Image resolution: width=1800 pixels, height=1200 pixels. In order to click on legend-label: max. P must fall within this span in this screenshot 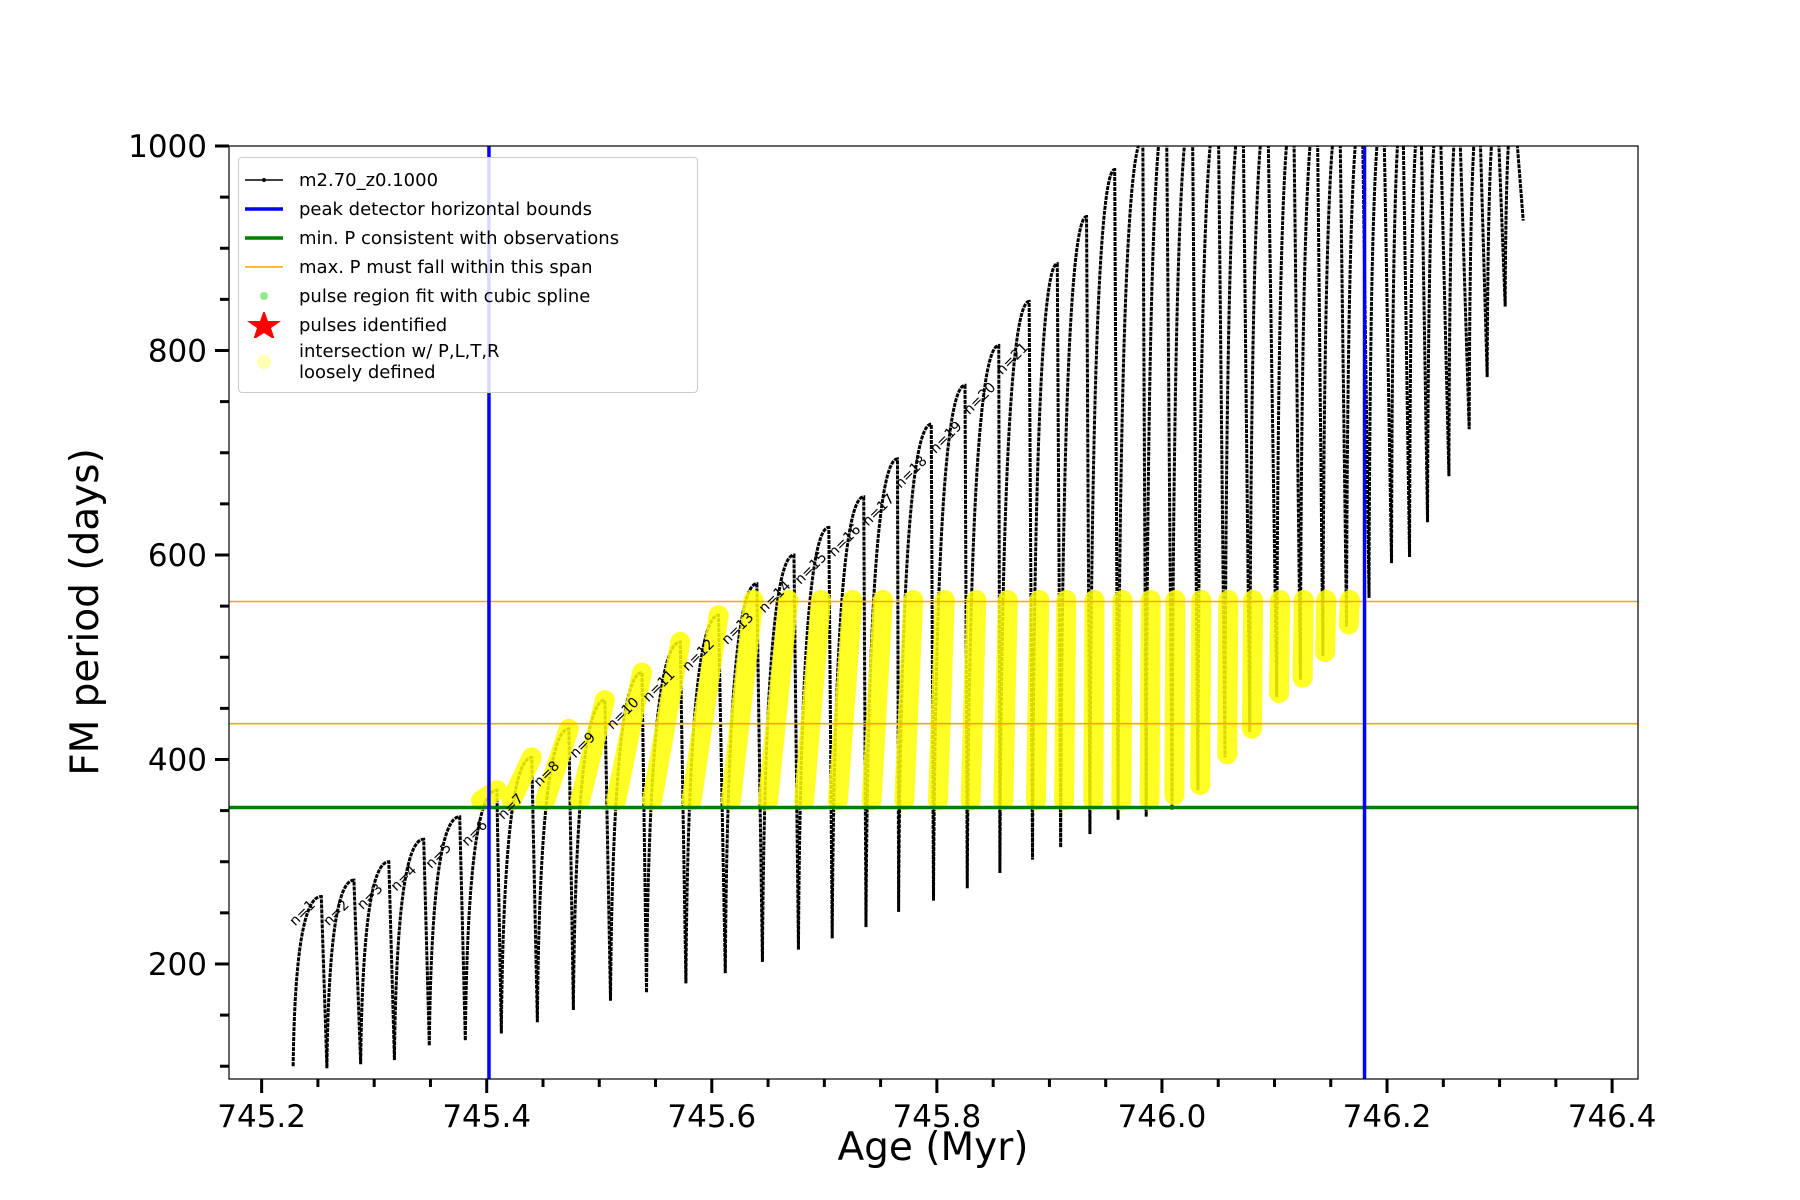, I will do `click(446, 267)`.